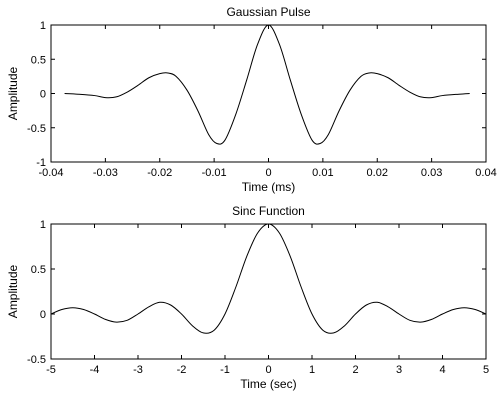  I want to click on x-tick-label: -1, so click(225, 370).